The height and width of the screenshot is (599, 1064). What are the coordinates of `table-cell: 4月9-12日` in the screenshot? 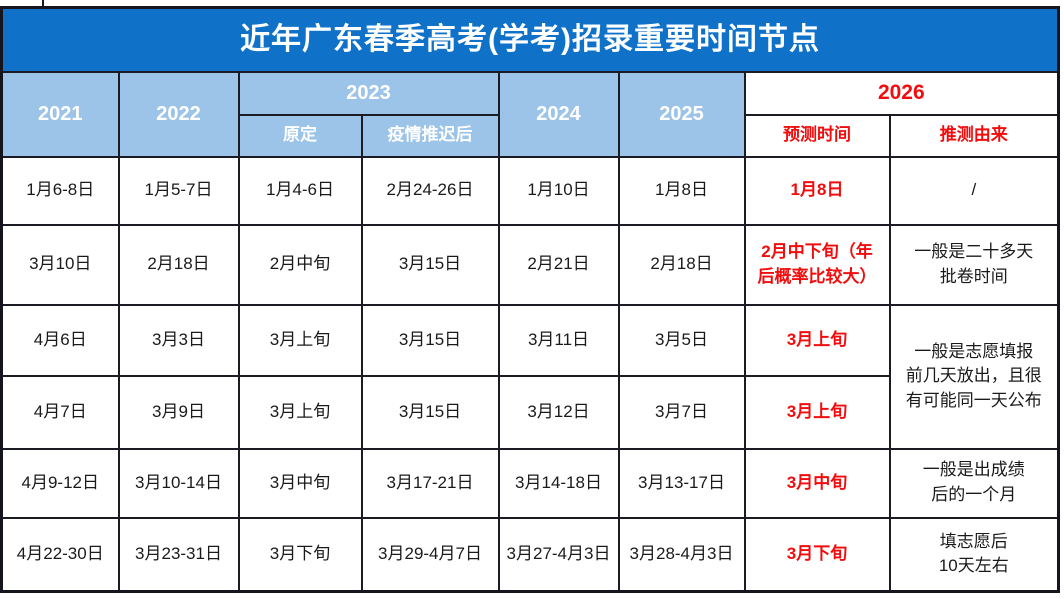 It's located at (60, 483).